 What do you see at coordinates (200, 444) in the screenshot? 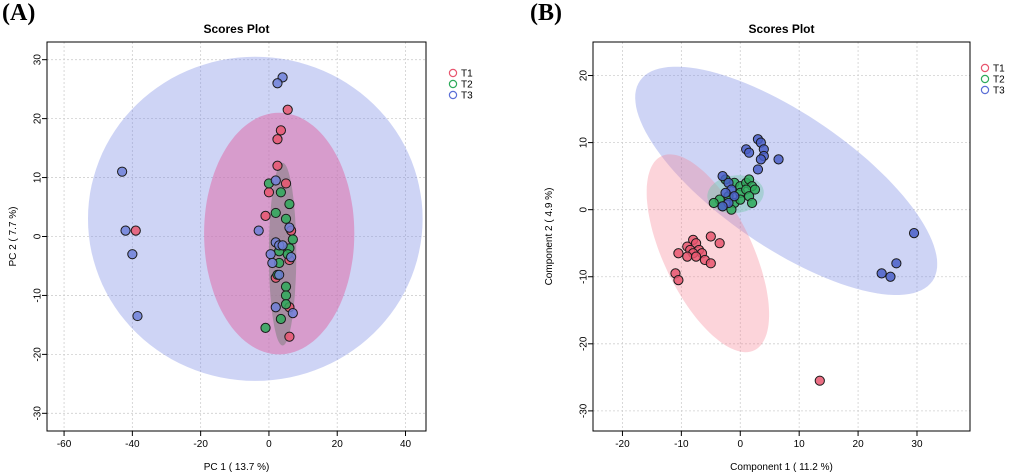
I see `x-tick-label: -20` at bounding box center [200, 444].